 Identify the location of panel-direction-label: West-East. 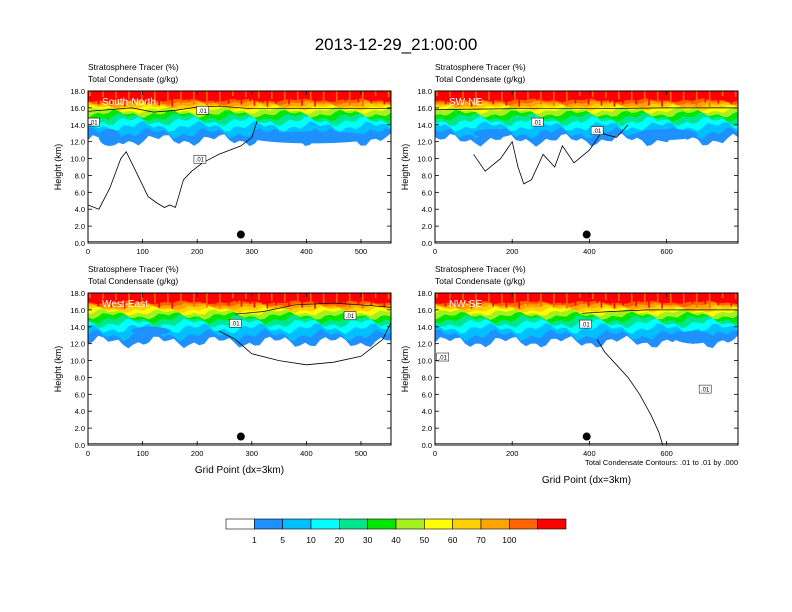
(125, 304).